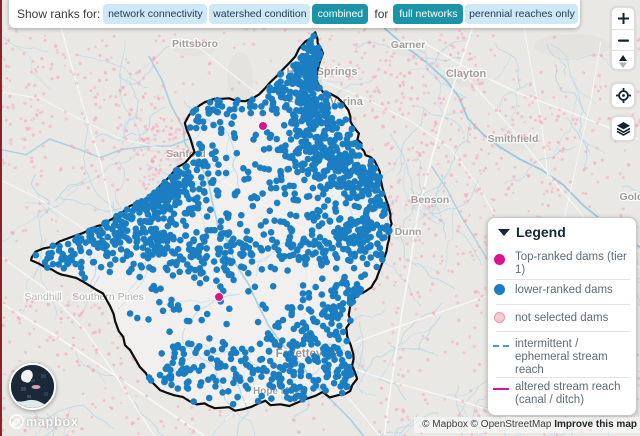 This screenshot has height=436, width=640. Describe the element at coordinates (513, 139) in the screenshot. I see `svg-text: Smithfield` at that location.